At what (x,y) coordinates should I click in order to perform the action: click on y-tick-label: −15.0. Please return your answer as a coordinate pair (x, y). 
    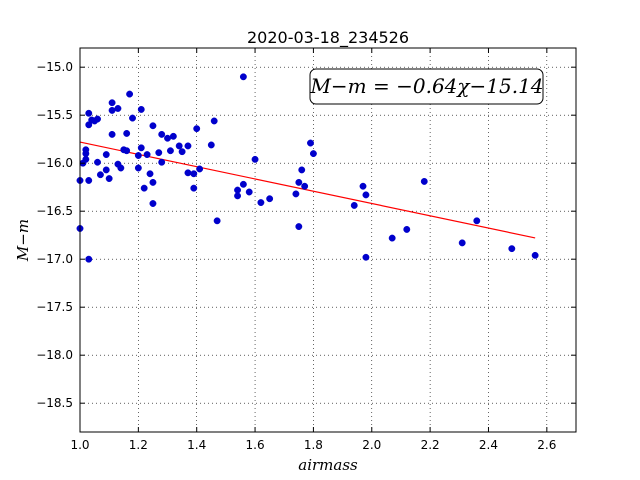
    Looking at the image, I should click on (54, 67).